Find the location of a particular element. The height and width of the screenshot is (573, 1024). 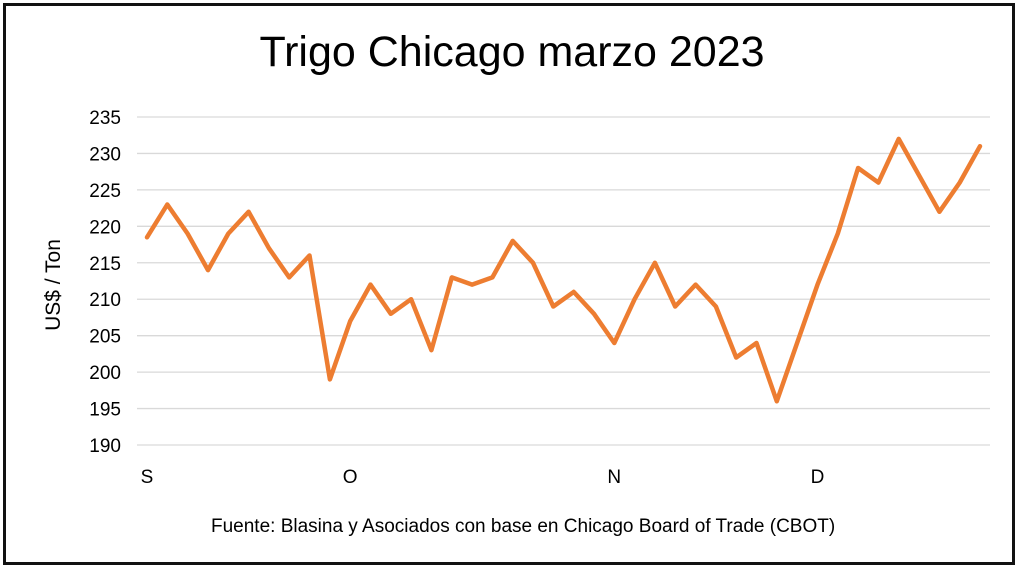

y-tick-label: 235 is located at coordinates (105, 118).